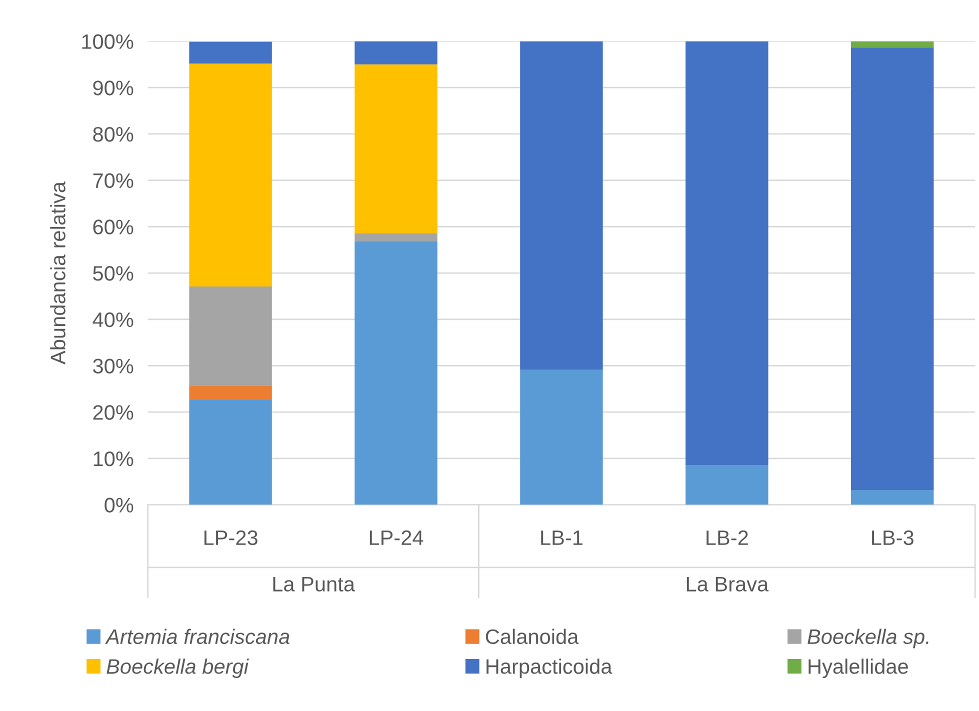 The image size is (979, 711). Describe the element at coordinates (314, 584) in the screenshot. I see `text: La Punta` at that location.